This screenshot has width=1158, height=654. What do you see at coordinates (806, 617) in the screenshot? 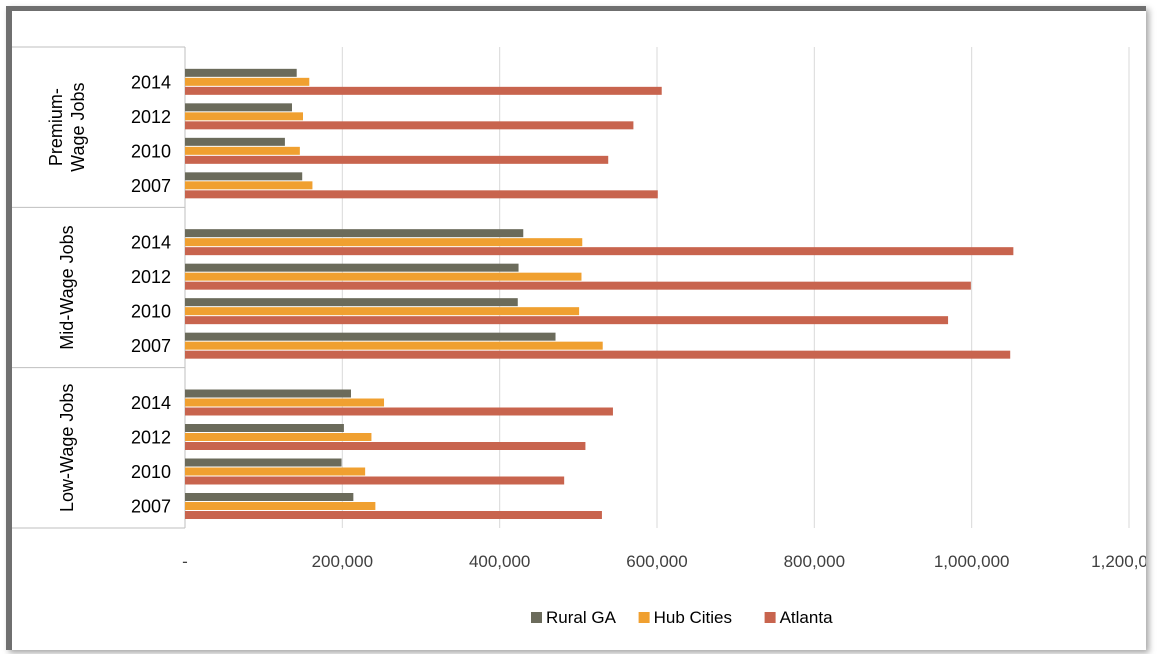
I see `legend-label-atlanta: Atlanta` at bounding box center [806, 617].